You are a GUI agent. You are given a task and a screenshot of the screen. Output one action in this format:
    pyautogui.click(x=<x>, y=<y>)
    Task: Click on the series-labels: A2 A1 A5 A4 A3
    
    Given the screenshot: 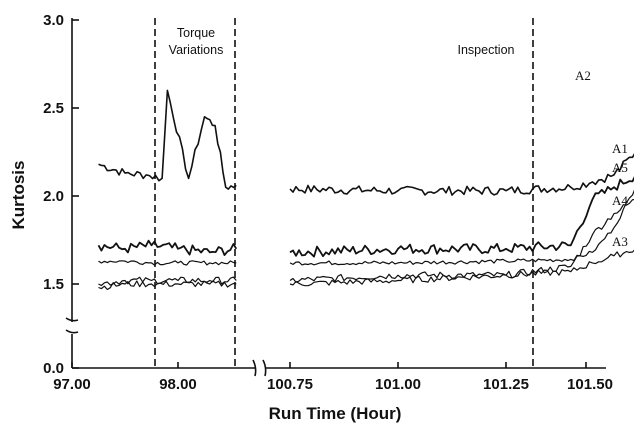 What is the action you would take?
    pyautogui.click(x=601, y=158)
    